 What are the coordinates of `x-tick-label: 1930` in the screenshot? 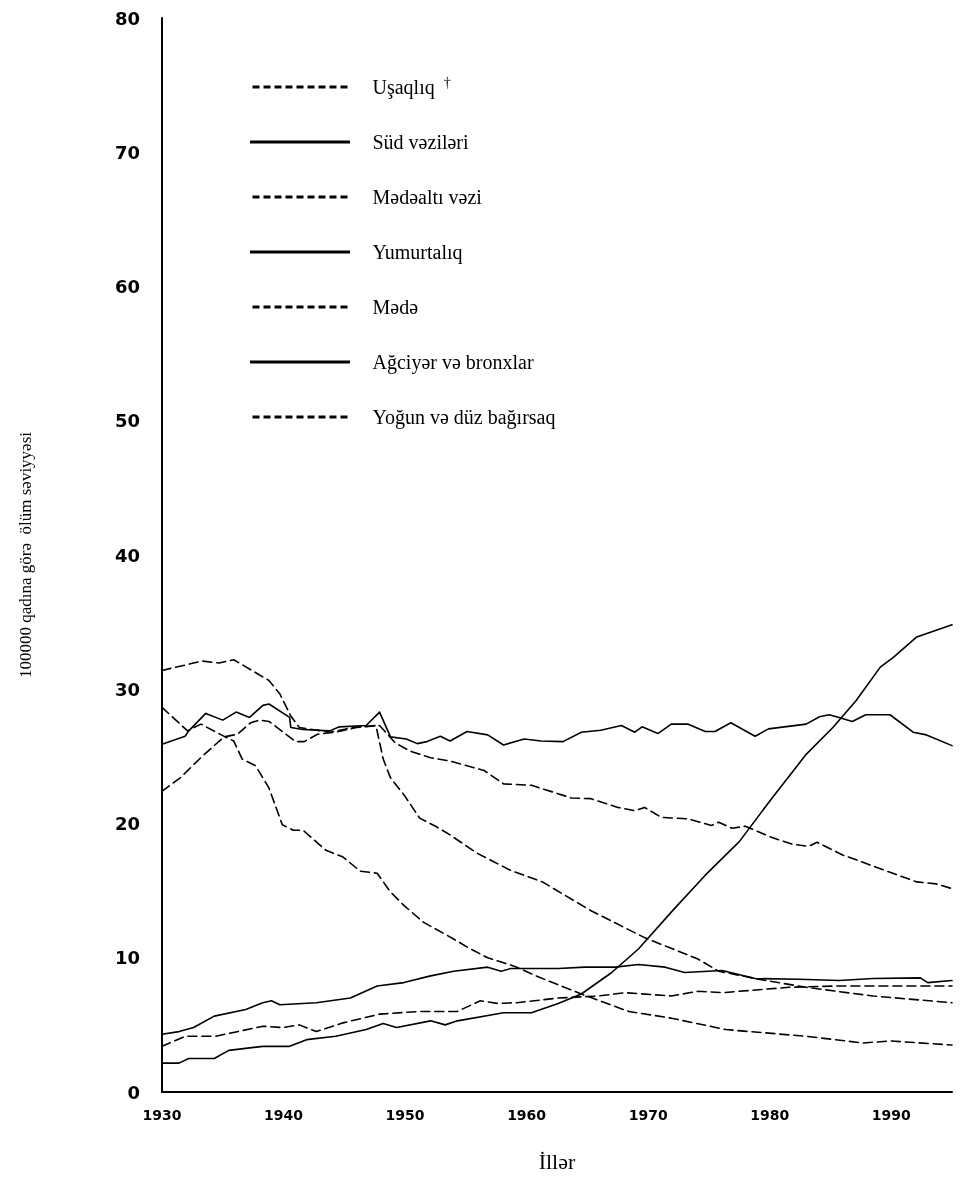 It's located at (162, 1115).